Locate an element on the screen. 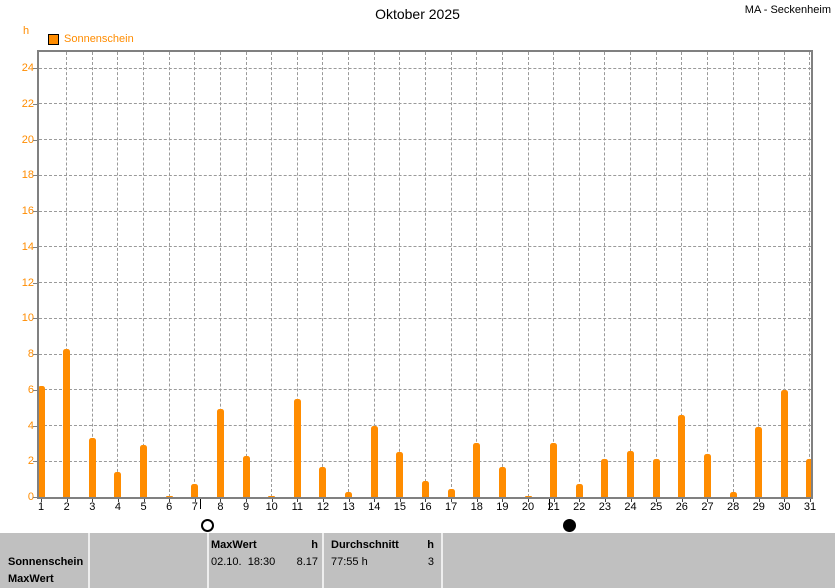  legend-label: Sonnenschein is located at coordinates (99, 39).